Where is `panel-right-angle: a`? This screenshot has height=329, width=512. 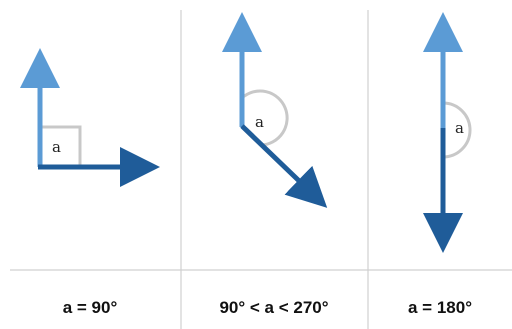
panel-right-angle: a is located at coordinates (89, 117).